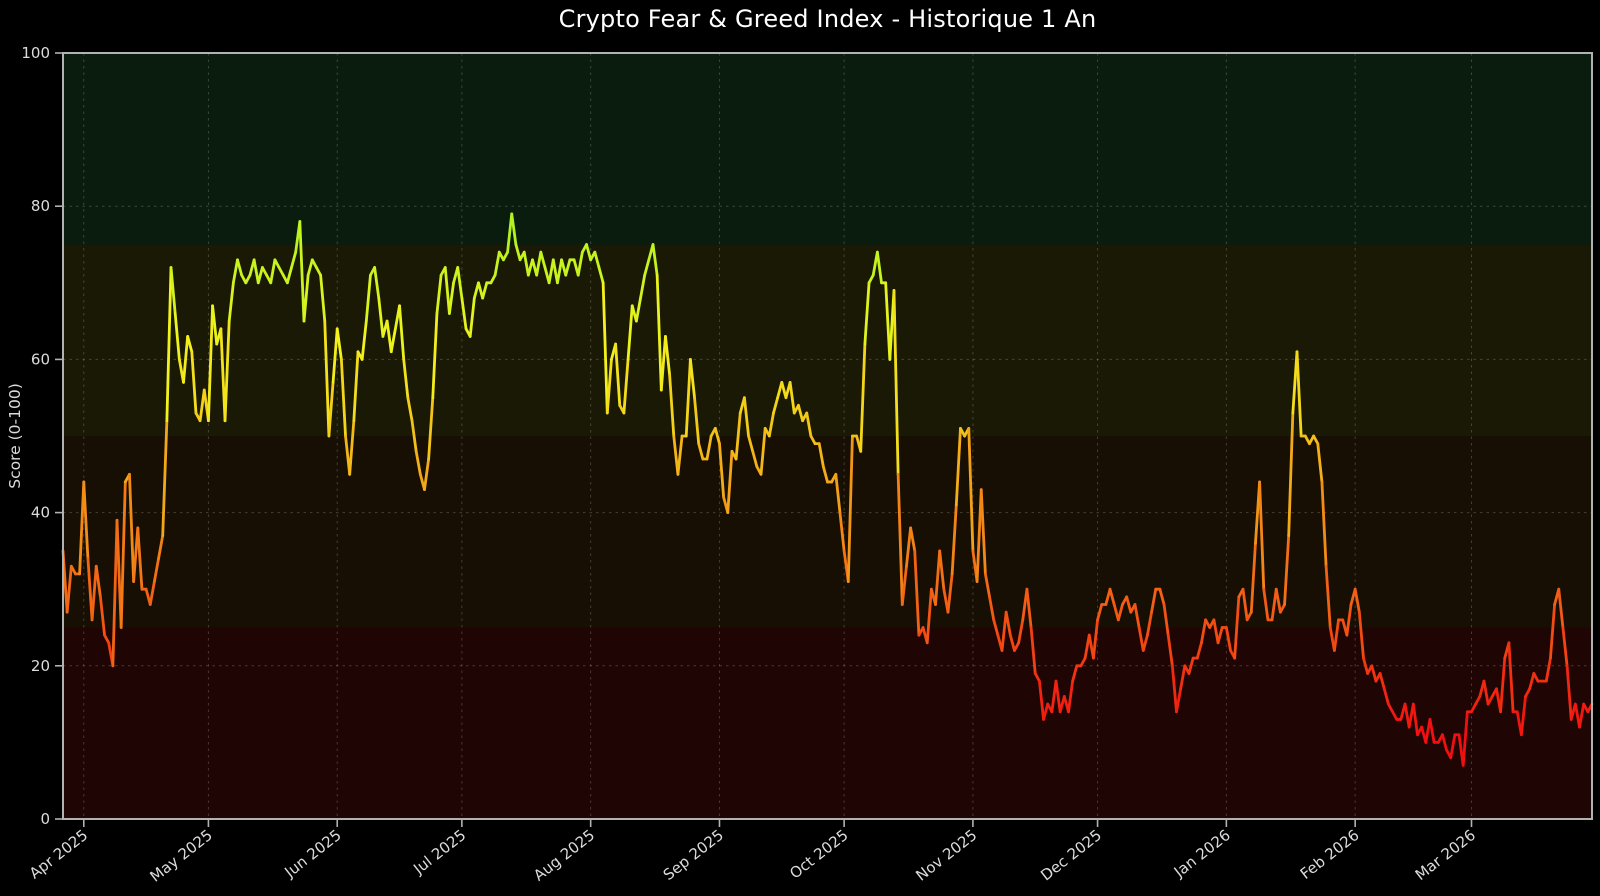 Image resolution: width=1600 pixels, height=896 pixels. Describe the element at coordinates (40, 206) in the screenshot. I see `y-tick-label: 80` at that location.